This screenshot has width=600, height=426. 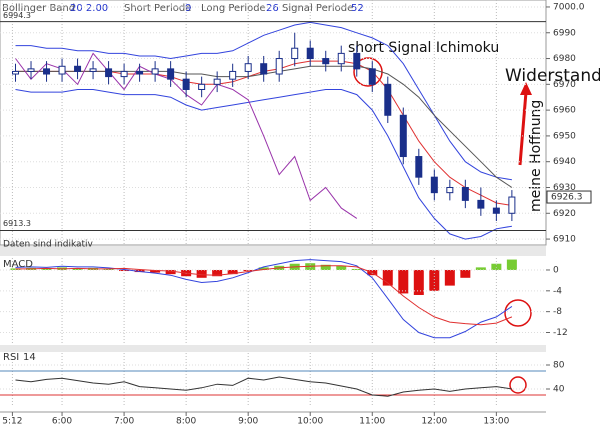 I want to click on price-tag-label: 6926.3, so click(x=567, y=198).